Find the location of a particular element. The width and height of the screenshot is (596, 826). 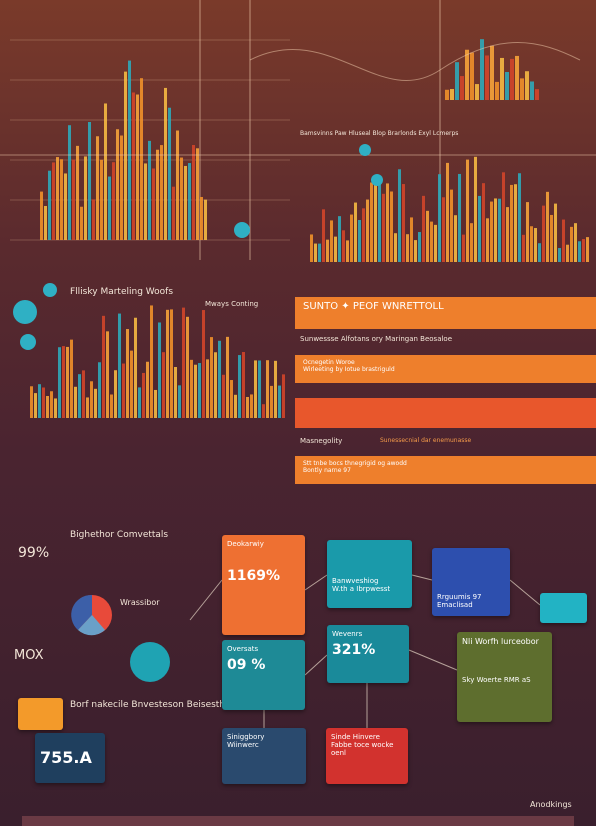

decor-curve is located at coordinates (415, 61).